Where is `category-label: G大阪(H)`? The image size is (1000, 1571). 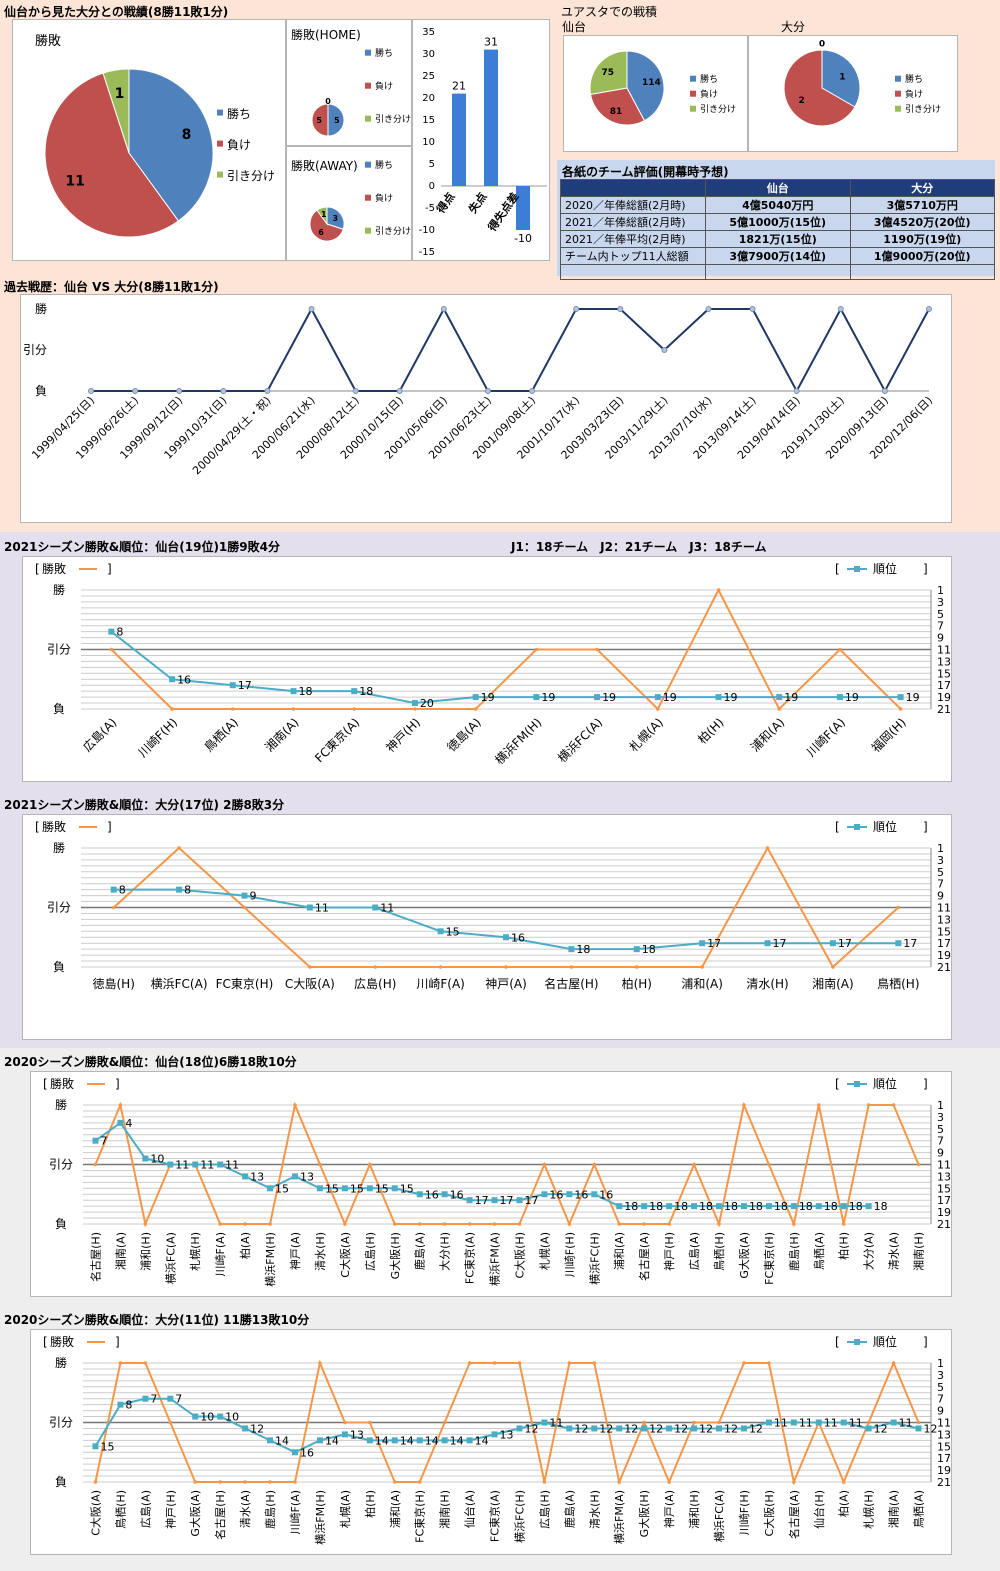
category-label: G大阪(H) is located at coordinates (644, 1513).